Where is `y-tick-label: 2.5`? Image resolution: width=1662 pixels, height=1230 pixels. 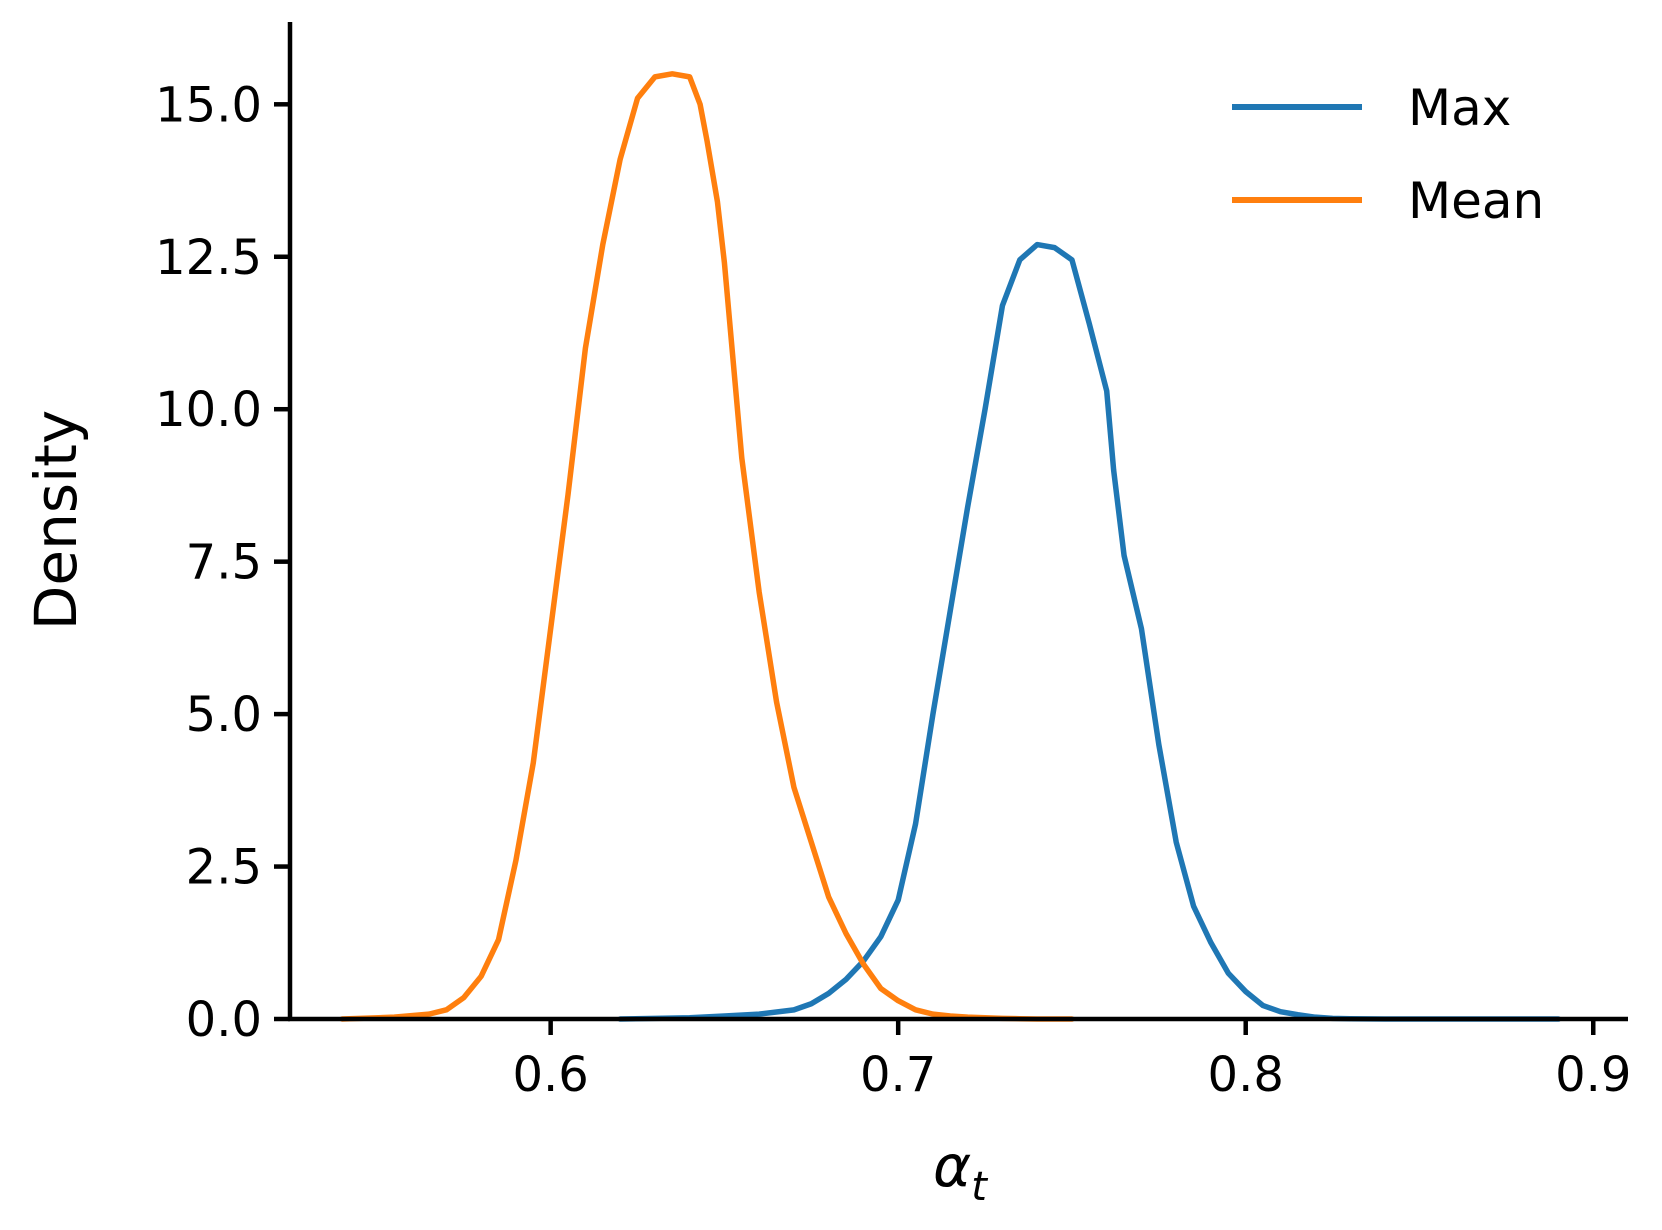
y-tick-label: 2.5 is located at coordinates (224, 868).